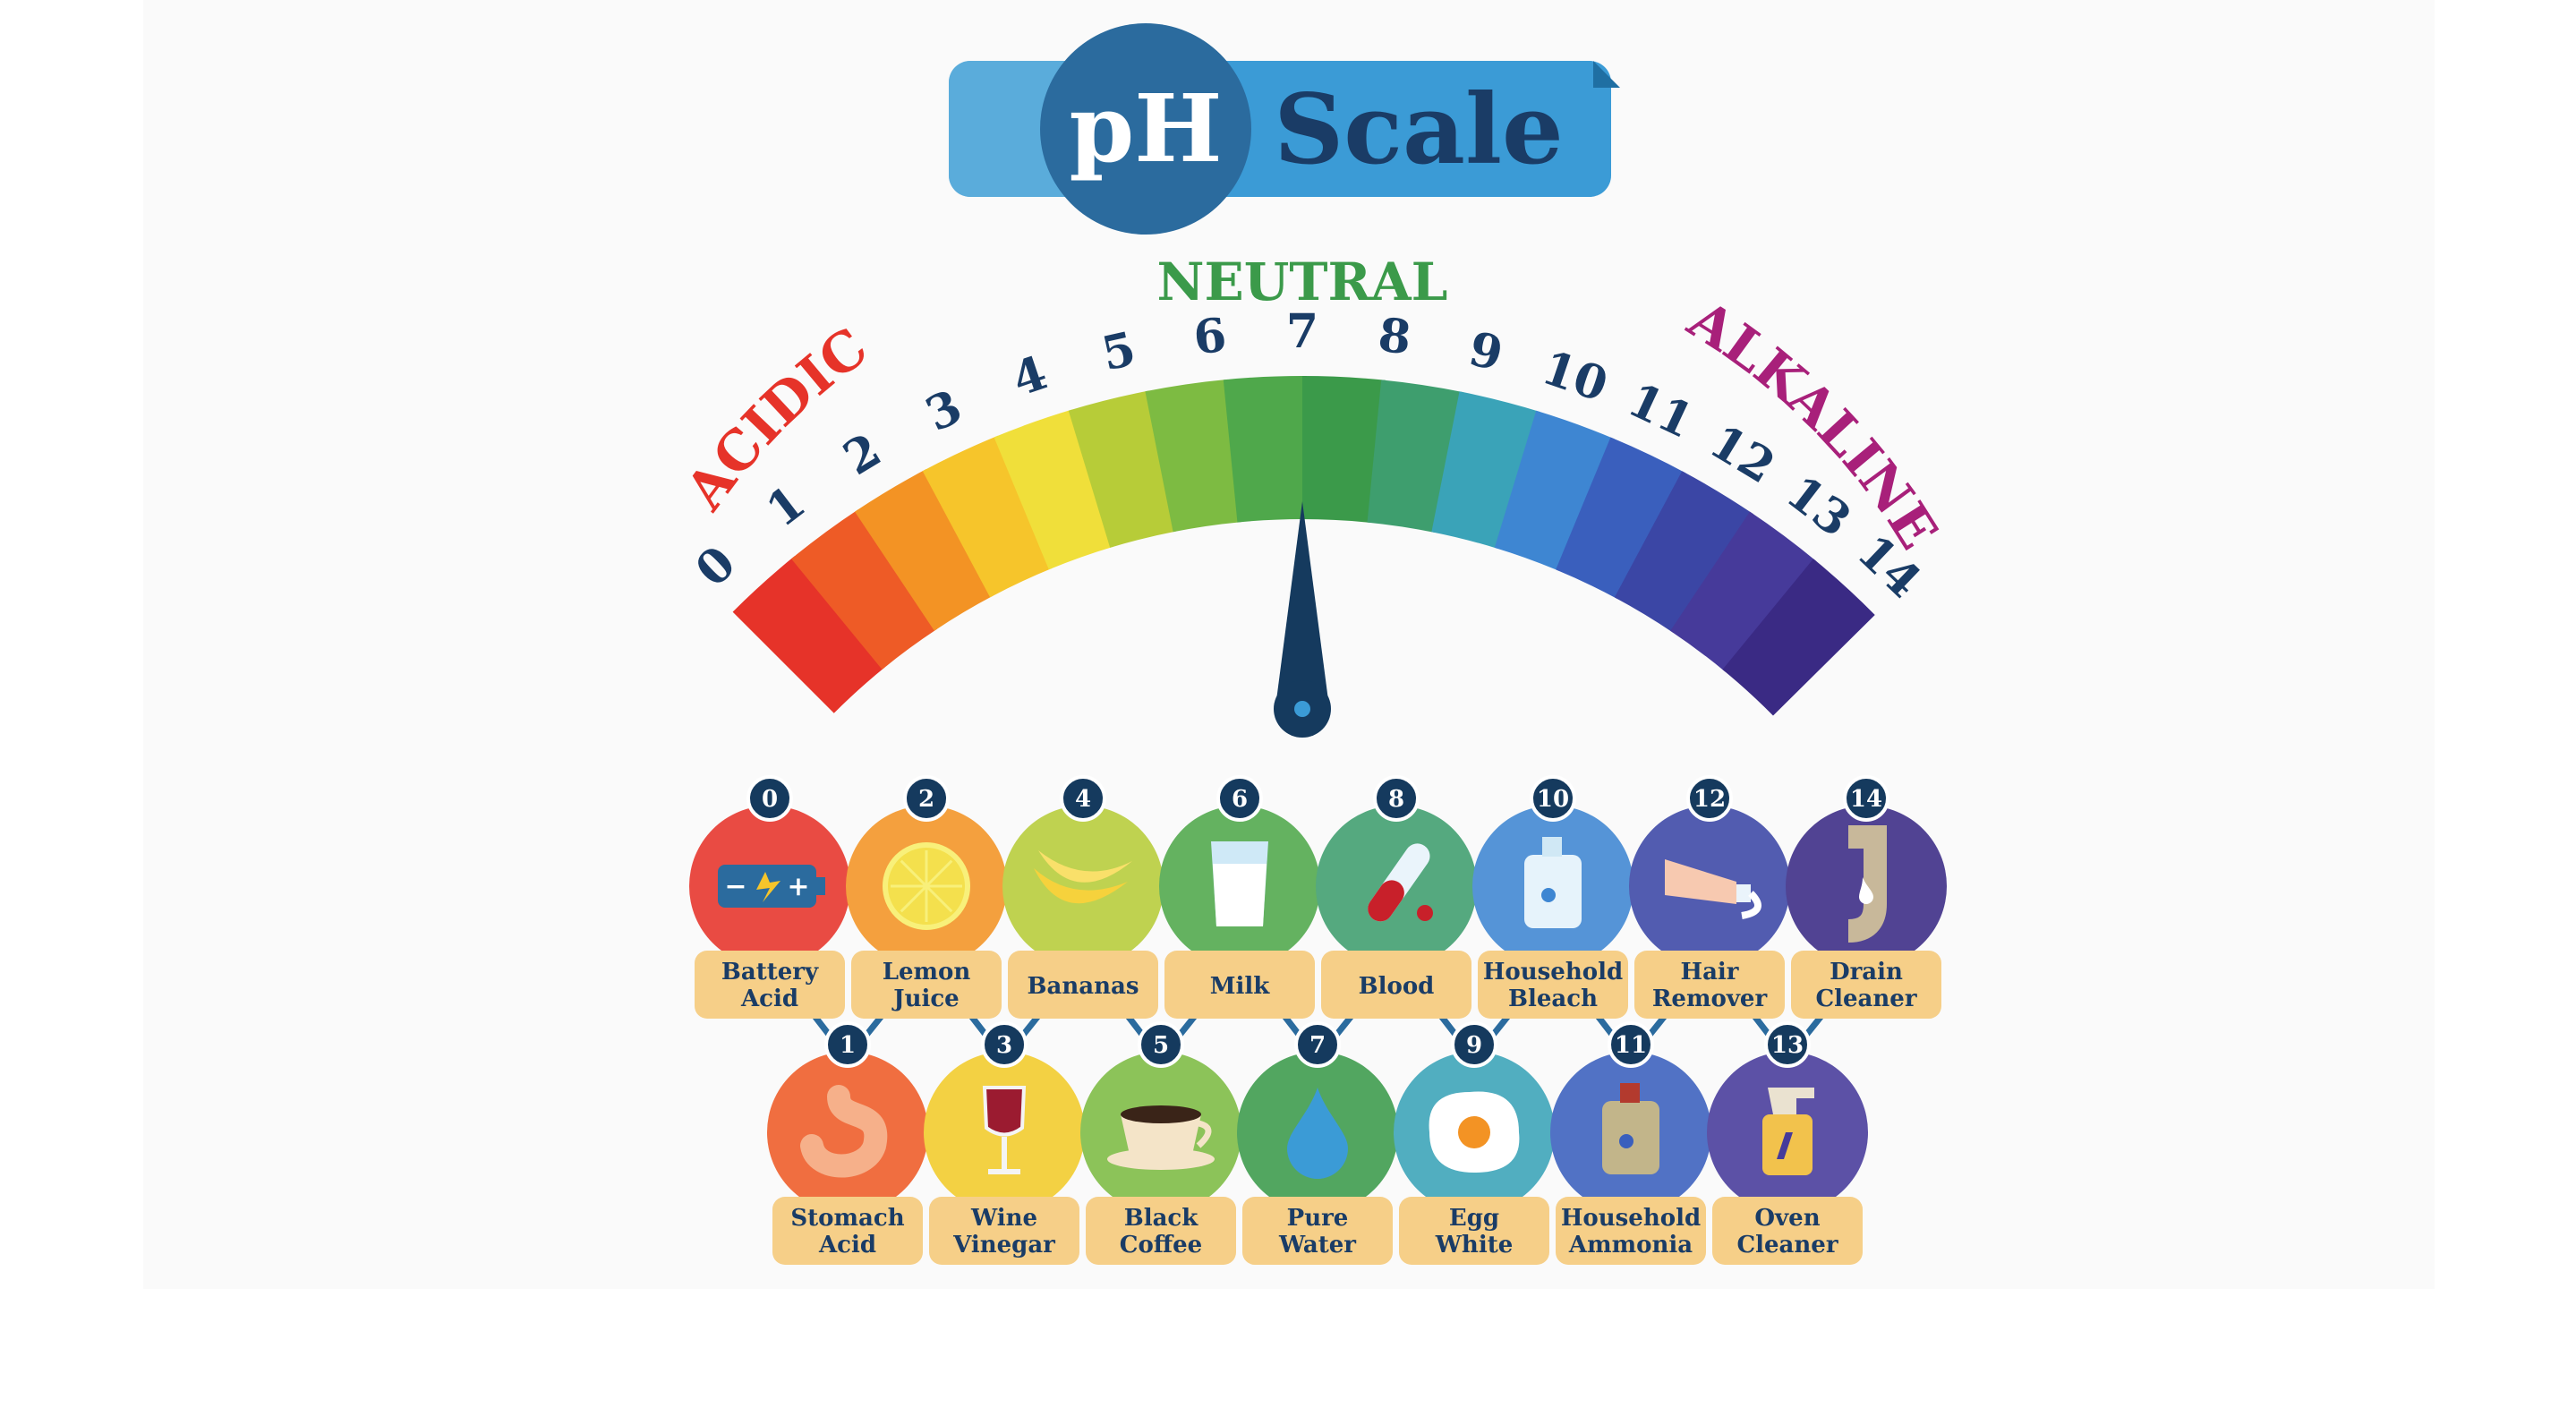  I want to click on arc-number-8: 8, so click(1395, 337).